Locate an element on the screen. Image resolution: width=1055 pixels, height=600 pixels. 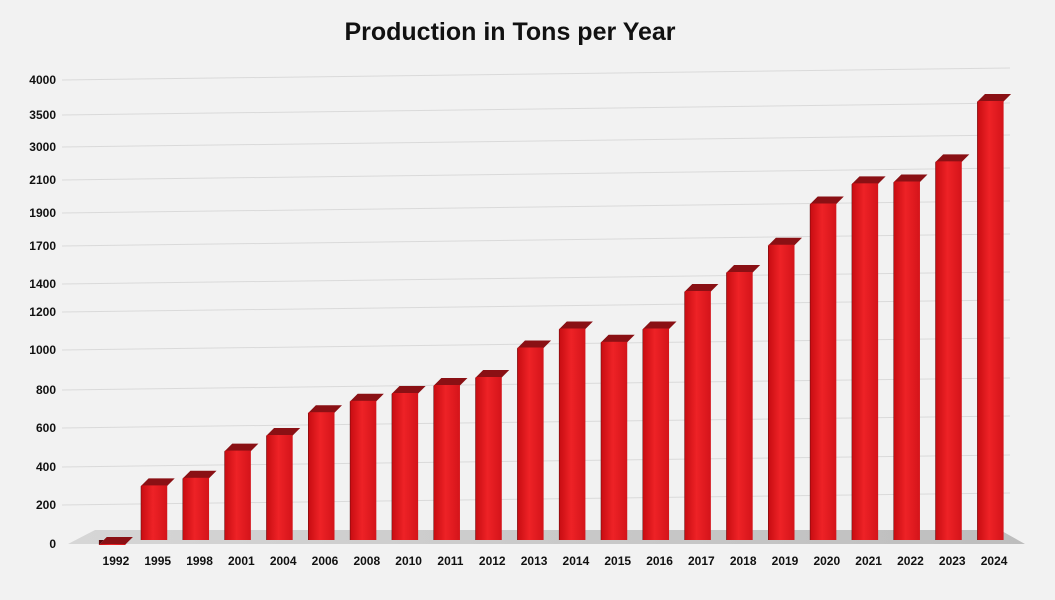
x-tick-label: 1992 is located at coordinates (116, 561).